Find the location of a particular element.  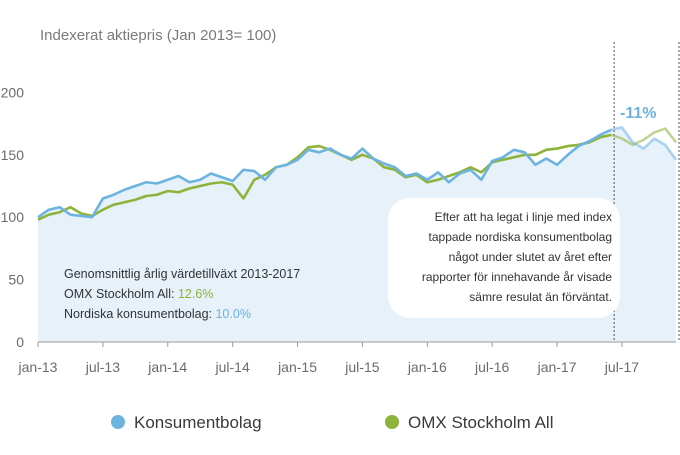

series-line-omx-late is located at coordinates (644, 137).